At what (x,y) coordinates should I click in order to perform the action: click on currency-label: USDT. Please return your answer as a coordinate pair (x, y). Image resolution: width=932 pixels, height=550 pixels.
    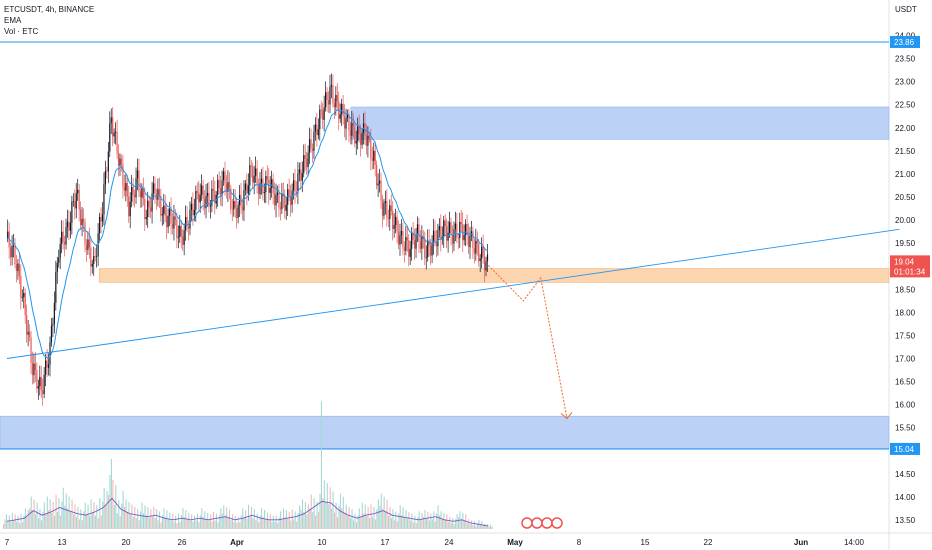
    Looking at the image, I should click on (906, 9).